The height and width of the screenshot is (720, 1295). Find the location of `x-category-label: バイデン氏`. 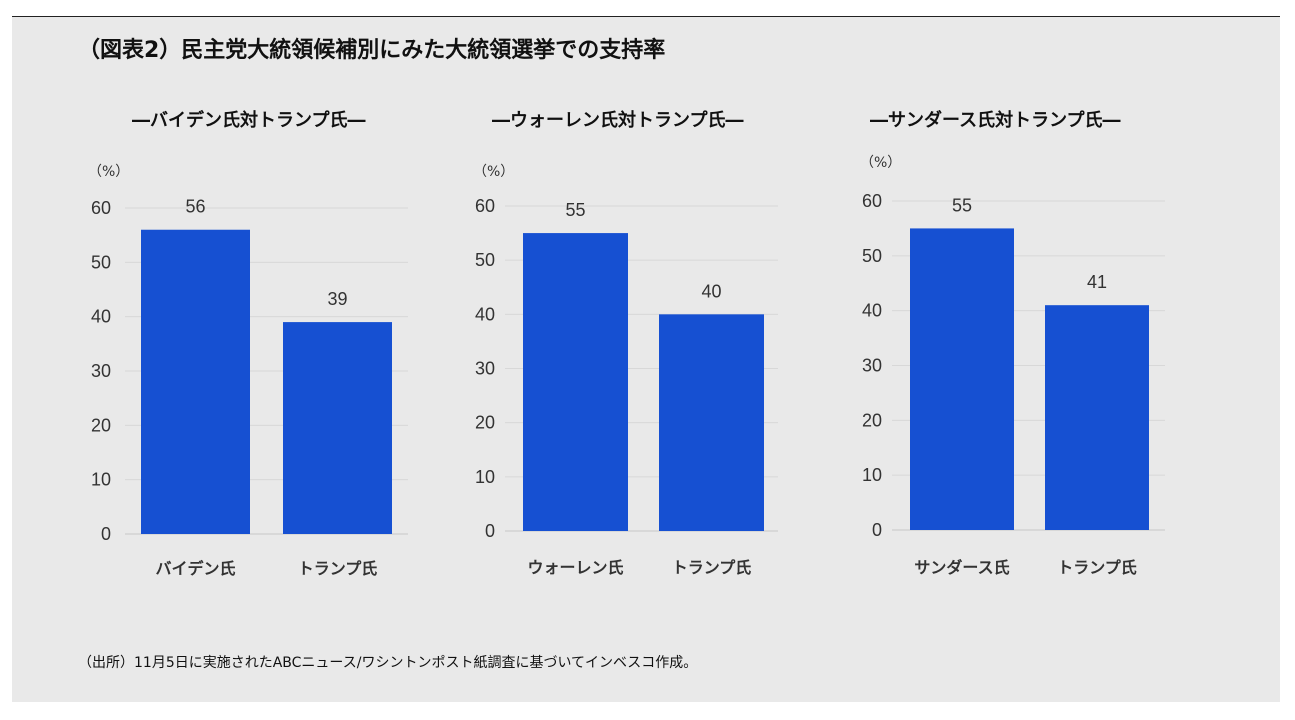

x-category-label: バイデン氏 is located at coordinates (195, 568).